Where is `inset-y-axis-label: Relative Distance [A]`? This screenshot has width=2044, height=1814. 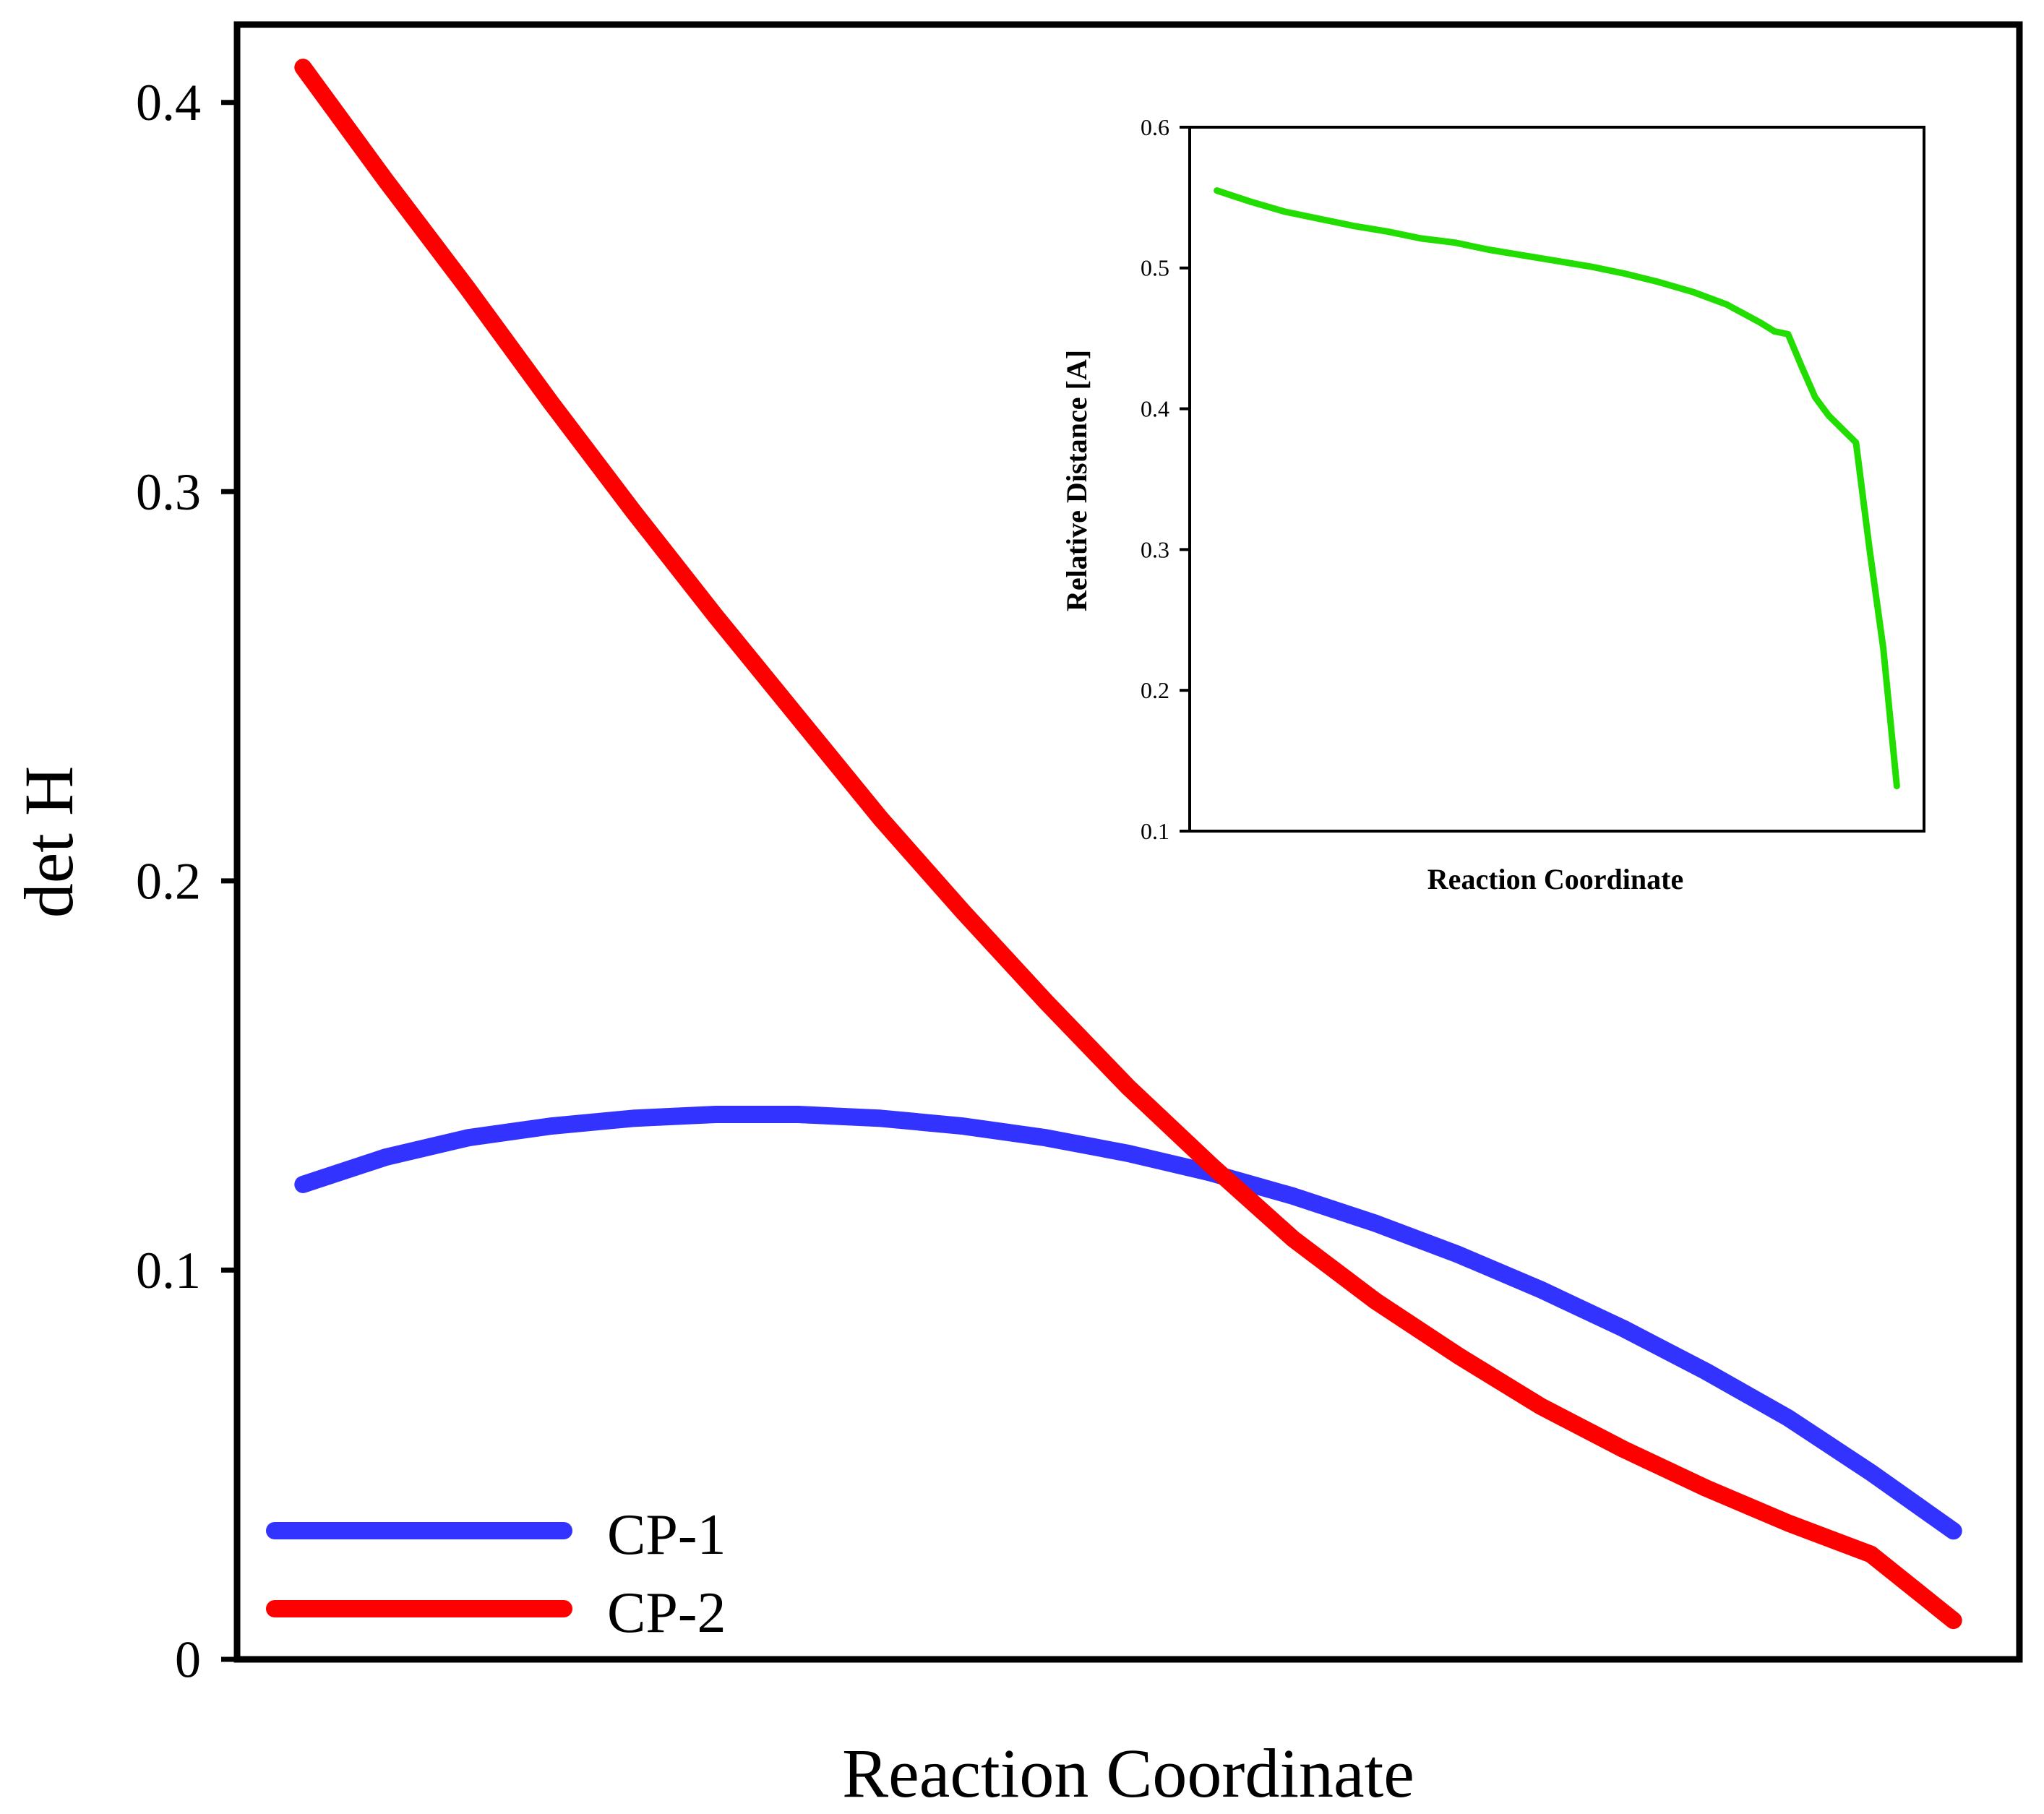 inset-y-axis-label: Relative Distance [A] is located at coordinates (1076, 480).